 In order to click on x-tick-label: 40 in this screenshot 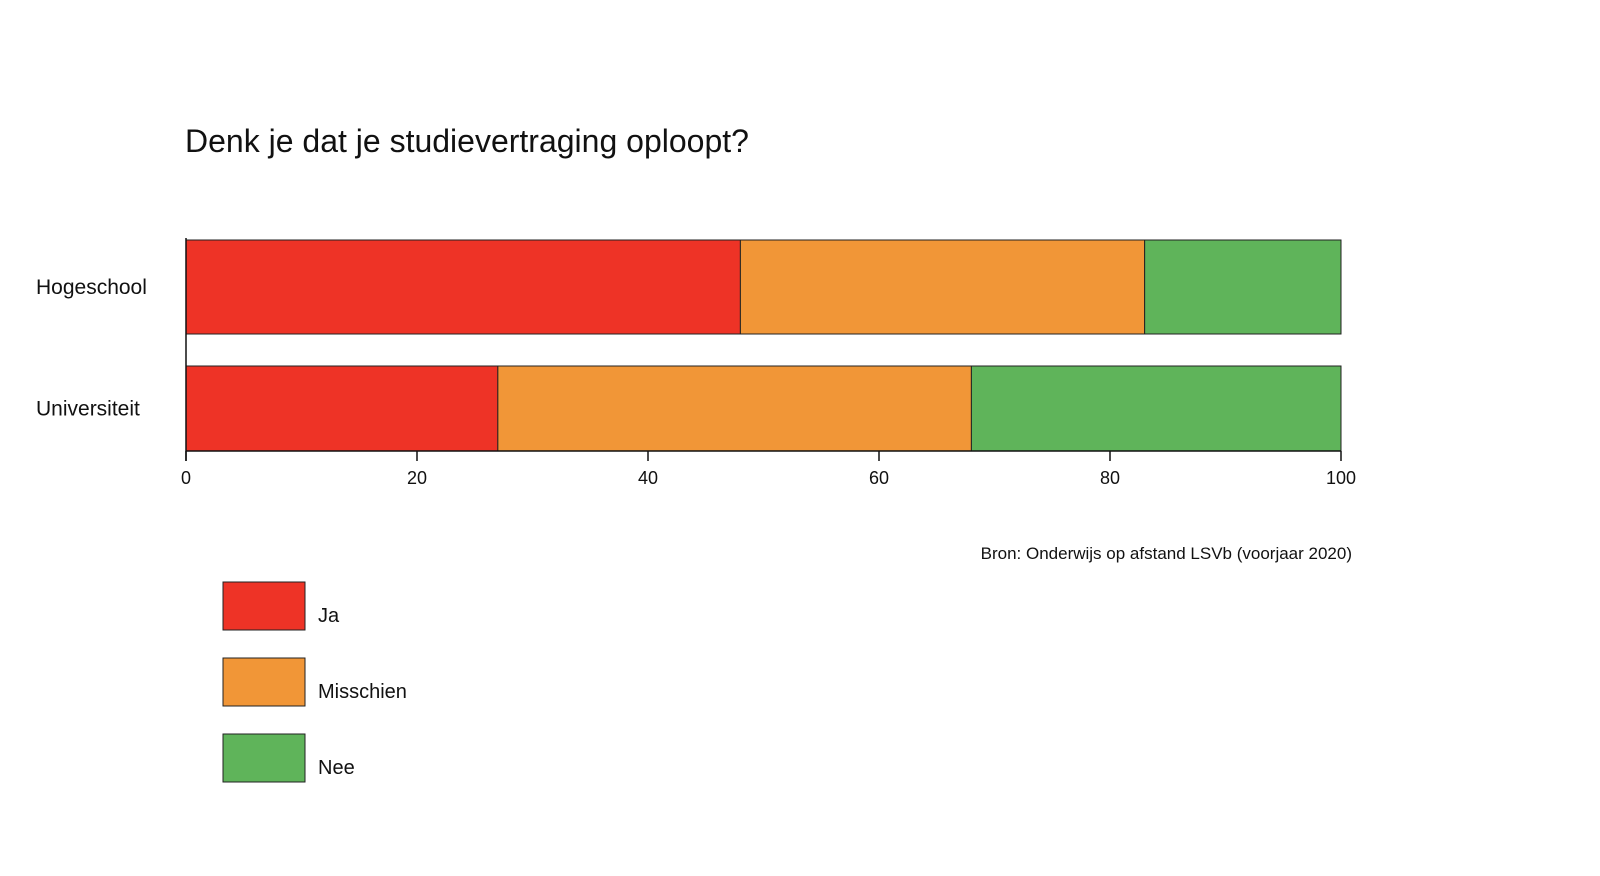, I will do `click(648, 478)`.